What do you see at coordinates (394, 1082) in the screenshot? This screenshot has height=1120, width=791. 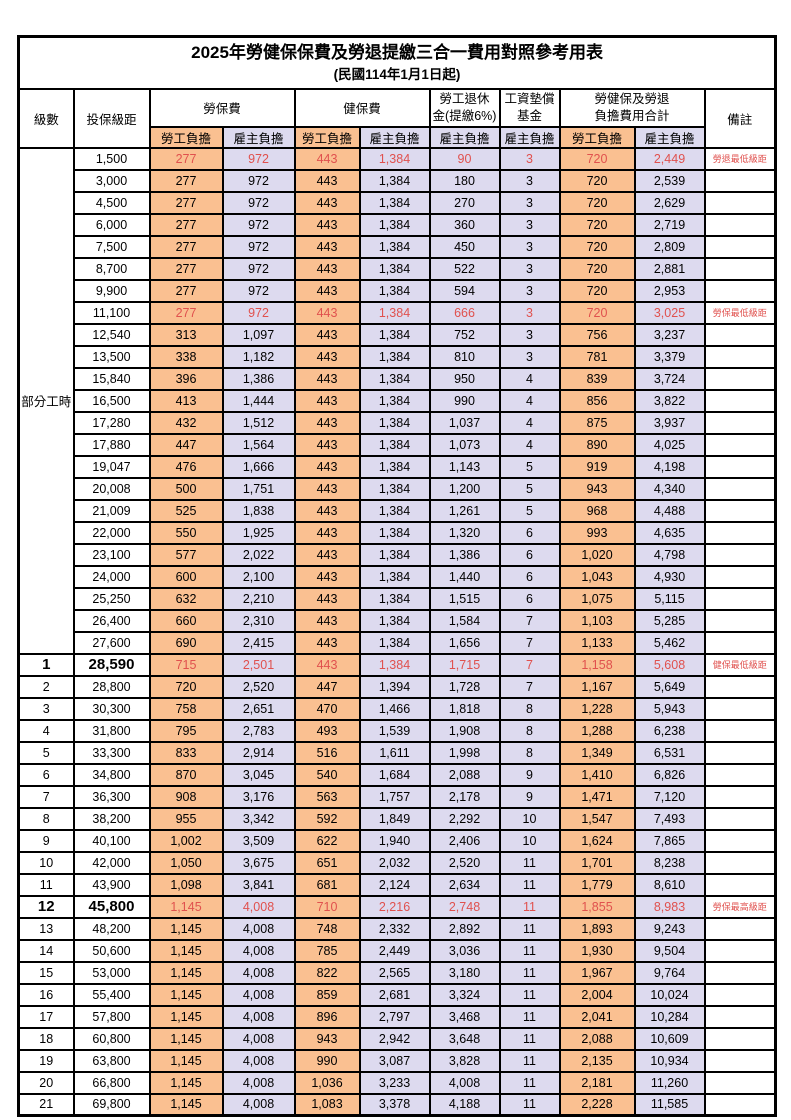 I see `health-employer-cell: 3,233` at bounding box center [394, 1082].